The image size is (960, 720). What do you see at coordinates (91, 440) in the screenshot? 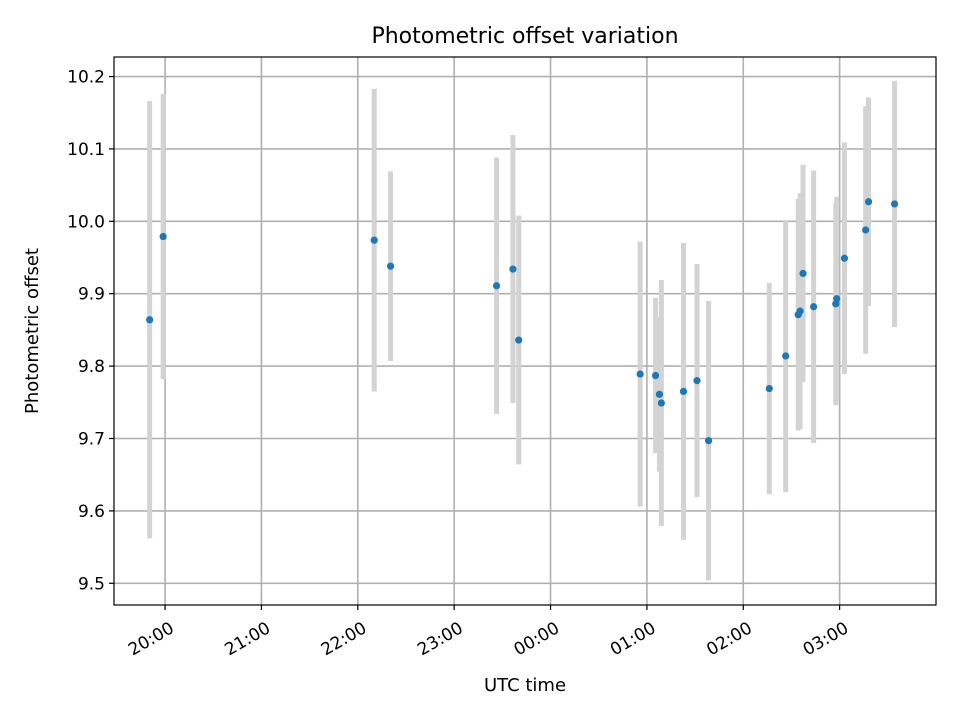
I see `y-tick-label: 9.7` at bounding box center [91, 440].